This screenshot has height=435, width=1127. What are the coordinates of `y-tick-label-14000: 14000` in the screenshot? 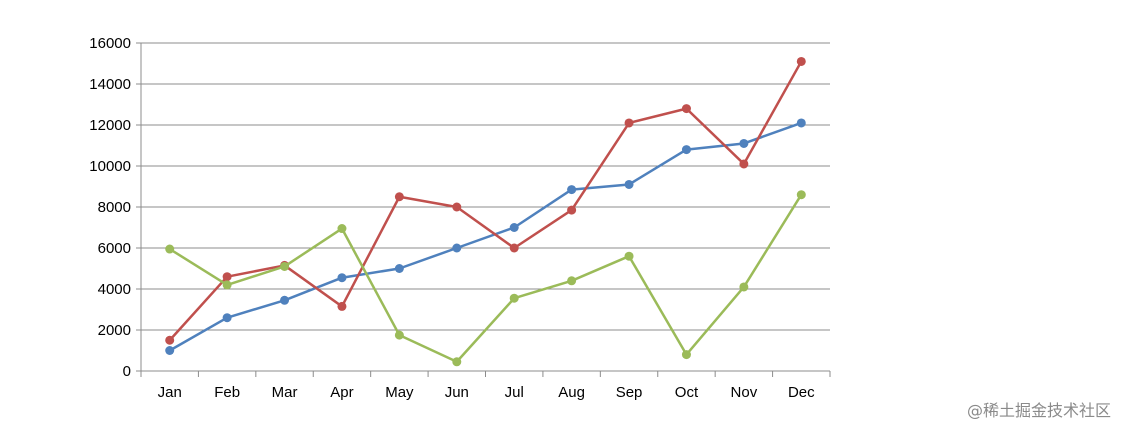 It's located at (110, 84).